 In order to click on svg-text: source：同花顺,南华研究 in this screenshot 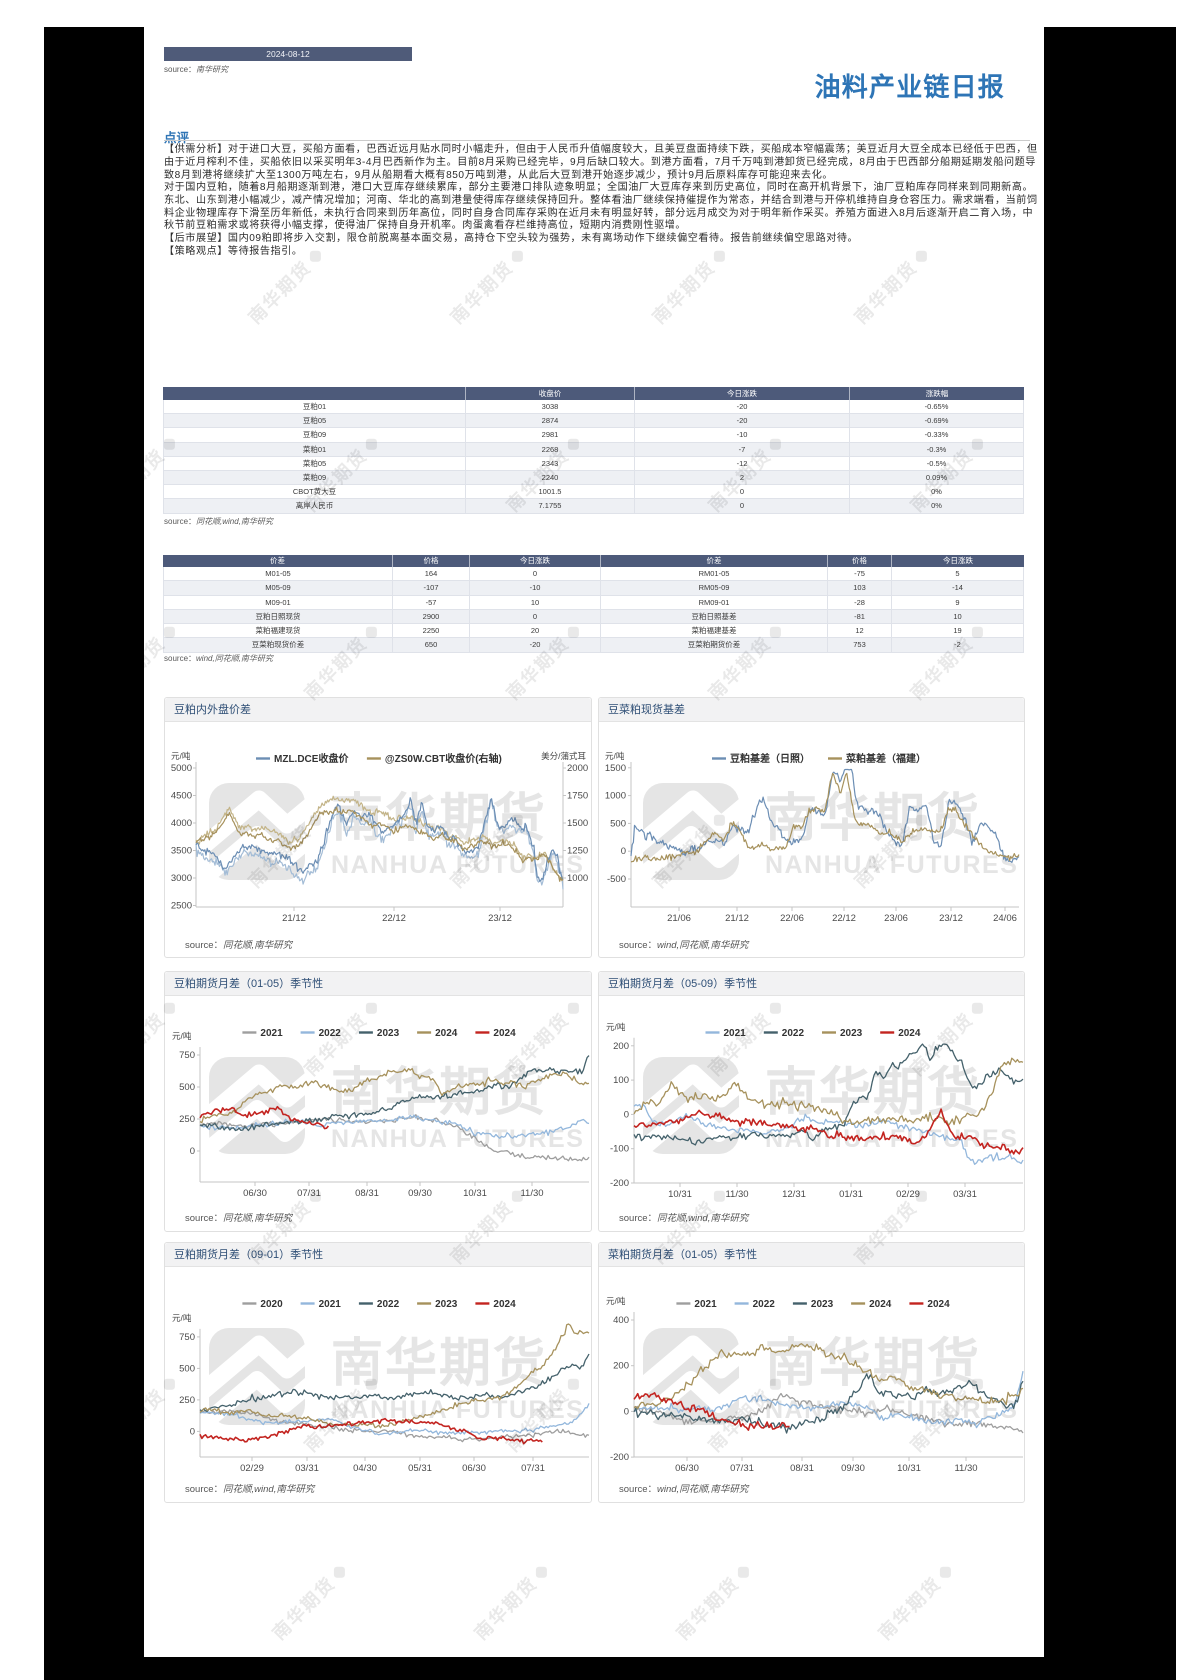, I will do `click(239, 1218)`.